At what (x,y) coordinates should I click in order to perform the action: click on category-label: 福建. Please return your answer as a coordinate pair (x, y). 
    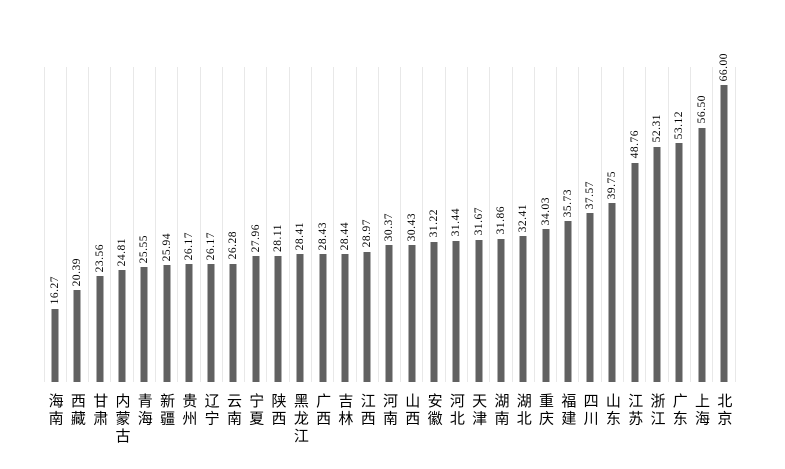
    Looking at the image, I should click on (567, 410).